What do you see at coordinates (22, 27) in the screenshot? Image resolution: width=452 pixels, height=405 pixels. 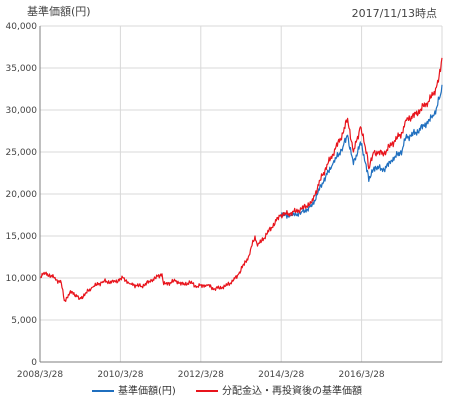 I see `y-tick-label: 40,000` at bounding box center [22, 27].